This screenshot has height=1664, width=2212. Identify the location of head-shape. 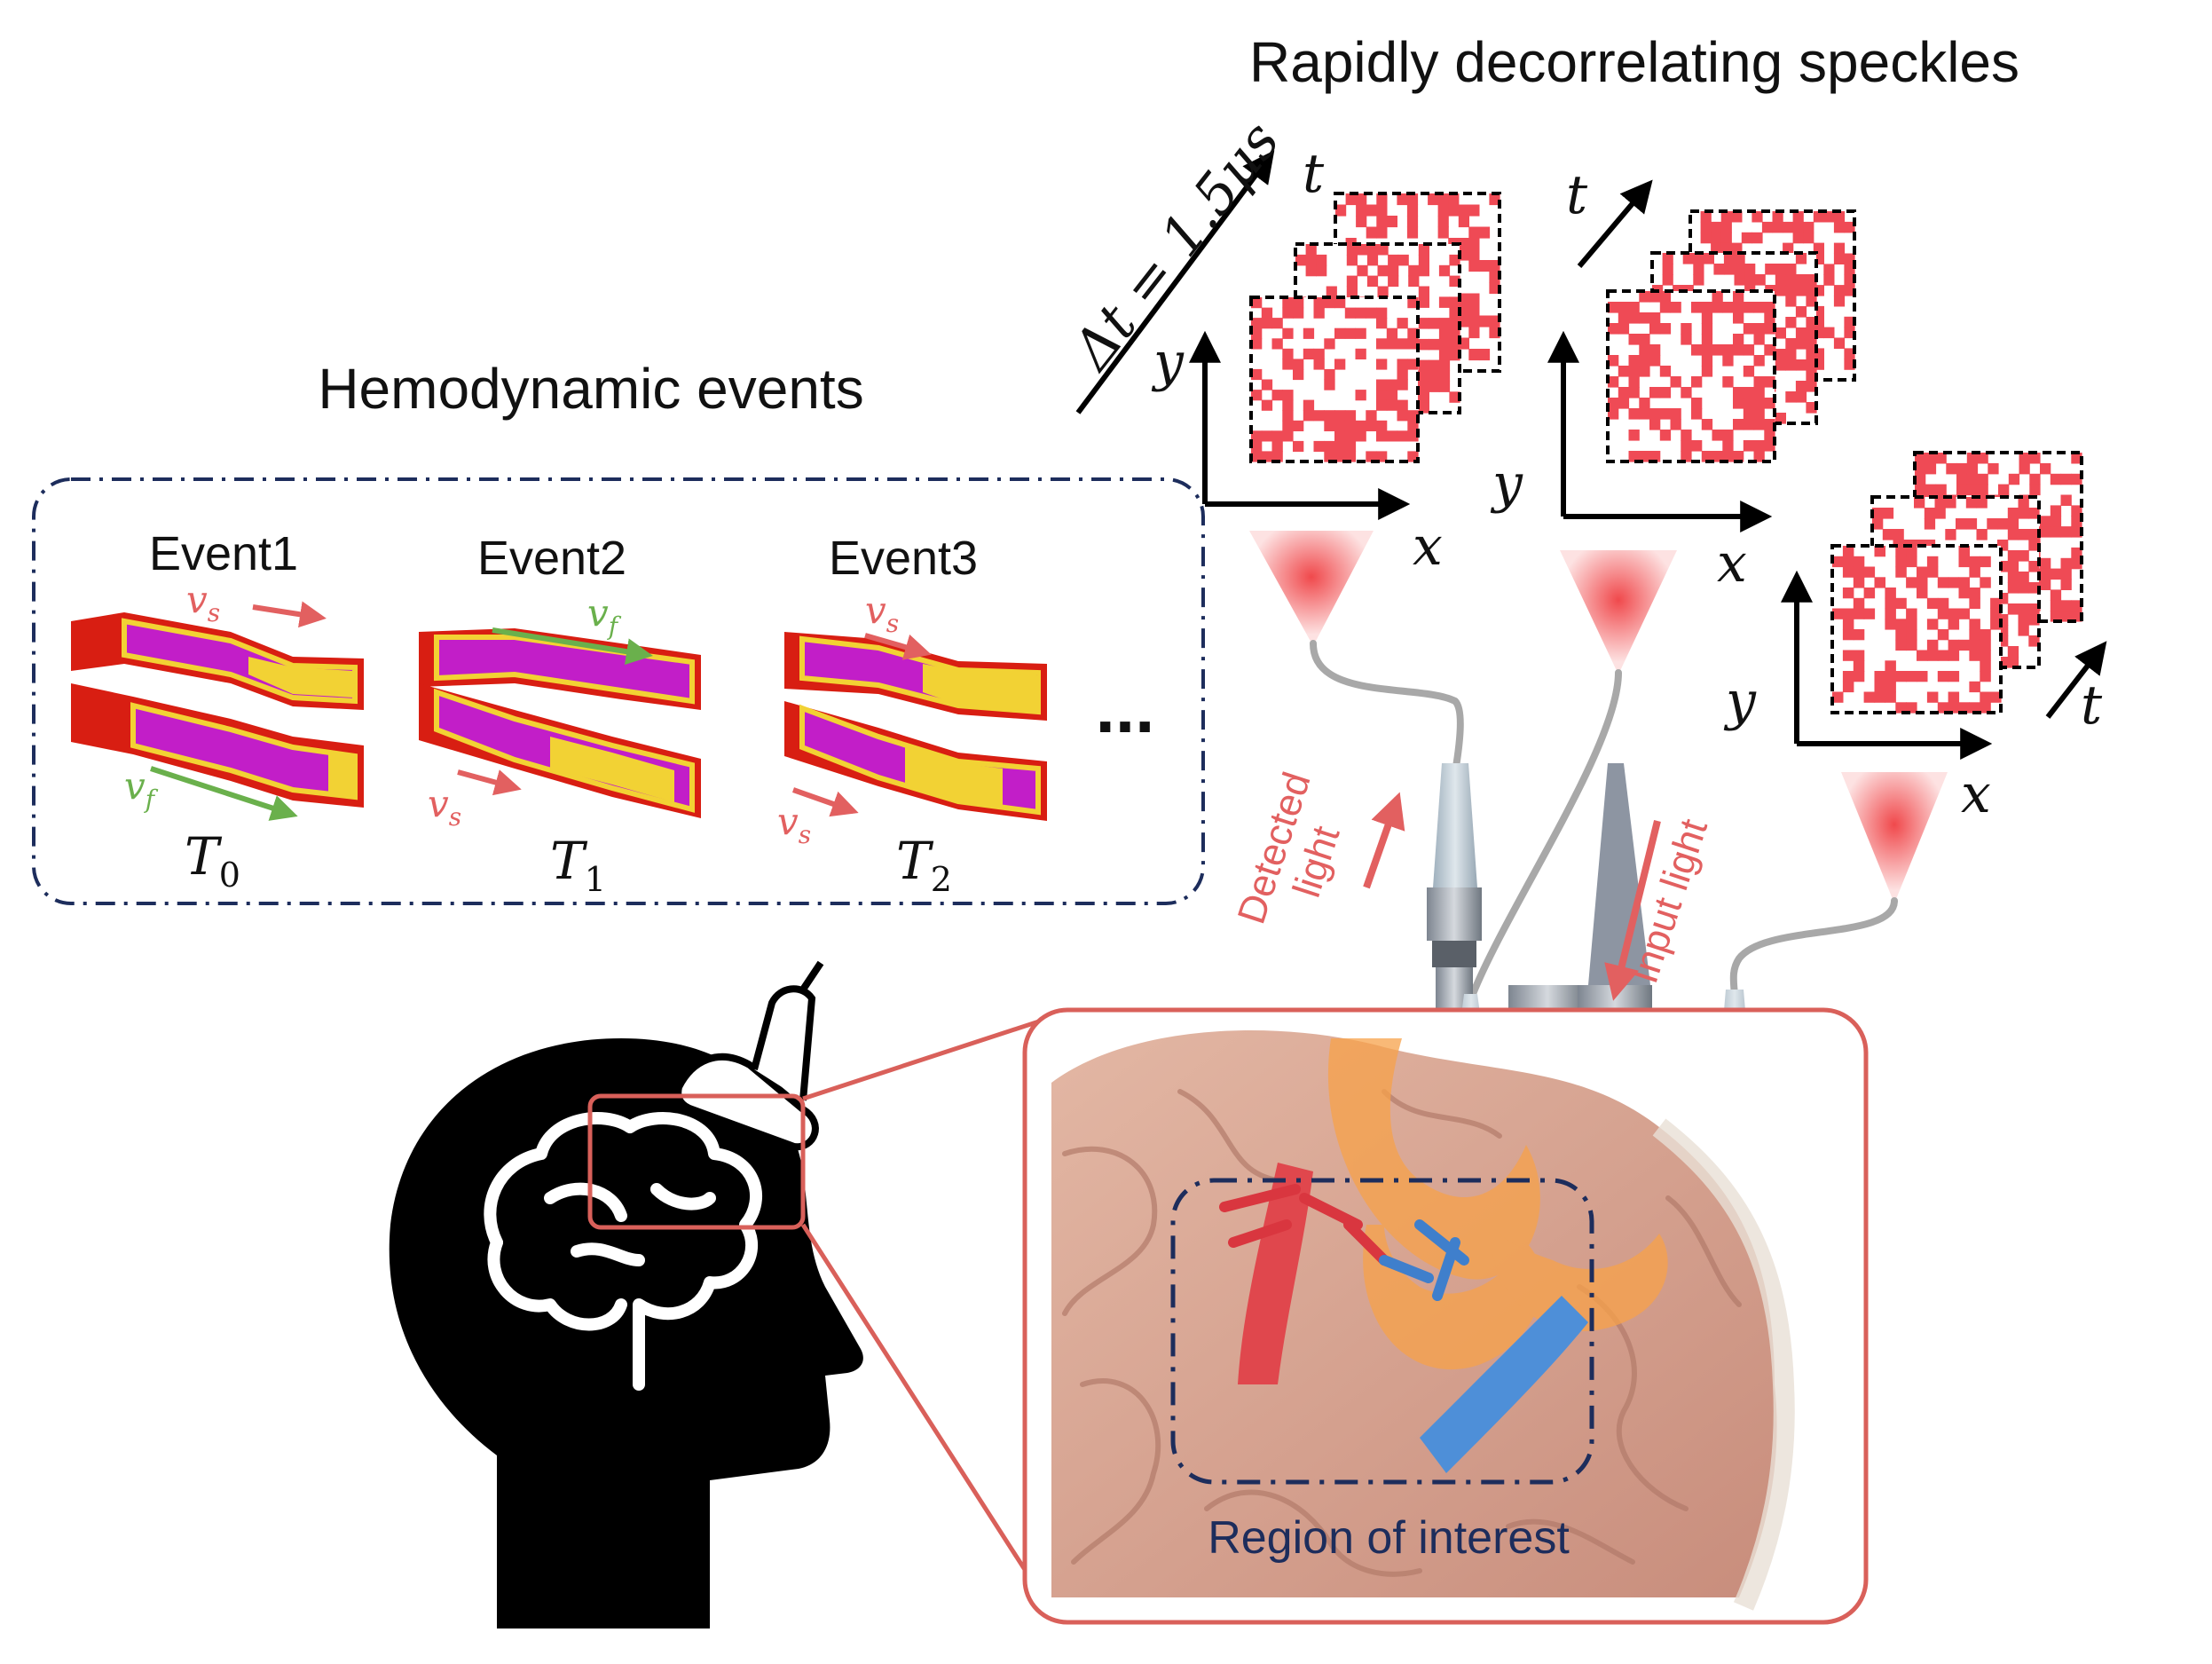
(626, 1333).